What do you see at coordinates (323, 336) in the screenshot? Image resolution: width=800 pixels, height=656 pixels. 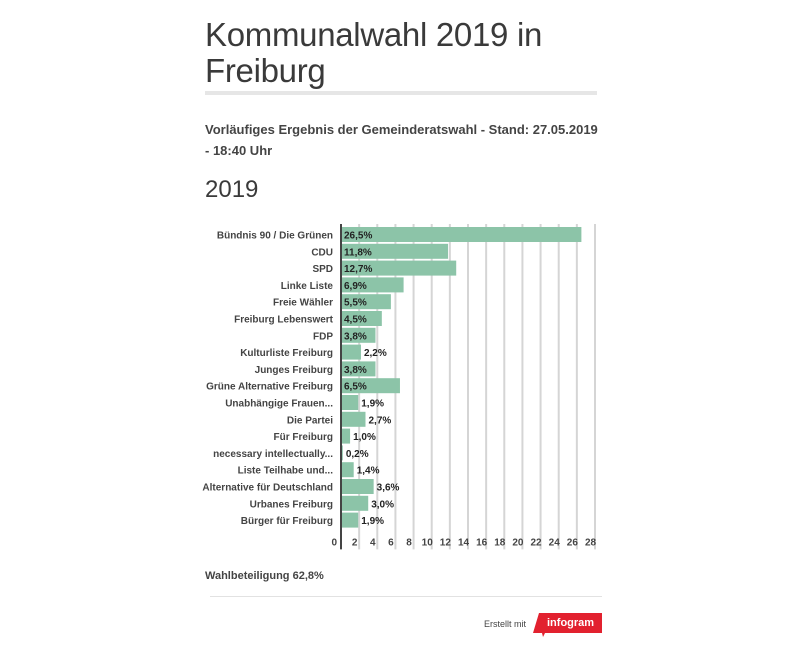 I see `category-label: FDP` at bounding box center [323, 336].